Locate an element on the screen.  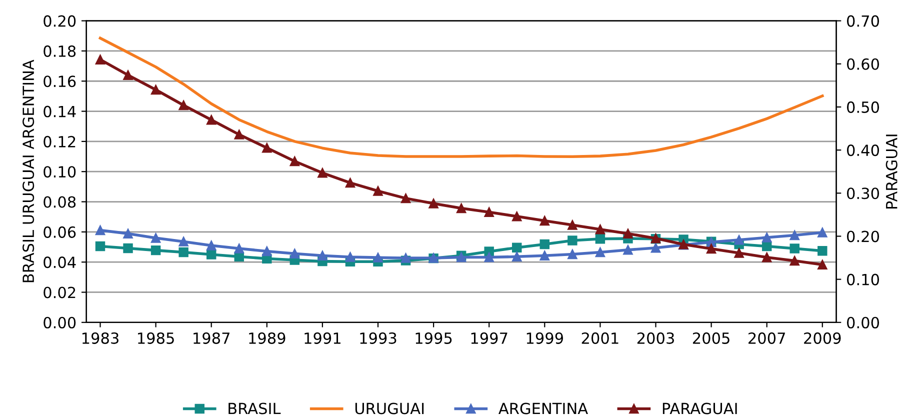
y-tick-label: 0.20 is located at coordinates (60, 21).